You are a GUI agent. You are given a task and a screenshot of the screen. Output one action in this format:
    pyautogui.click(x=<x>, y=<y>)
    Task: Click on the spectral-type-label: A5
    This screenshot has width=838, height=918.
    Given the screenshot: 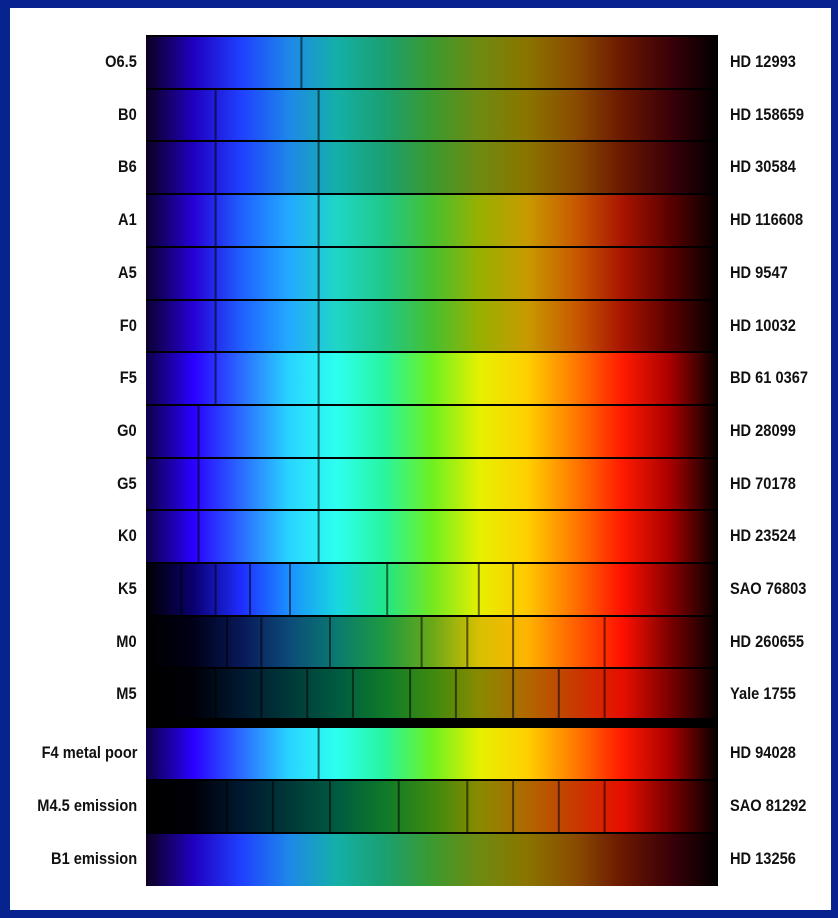 What is the action you would take?
    pyautogui.click(x=127, y=272)
    